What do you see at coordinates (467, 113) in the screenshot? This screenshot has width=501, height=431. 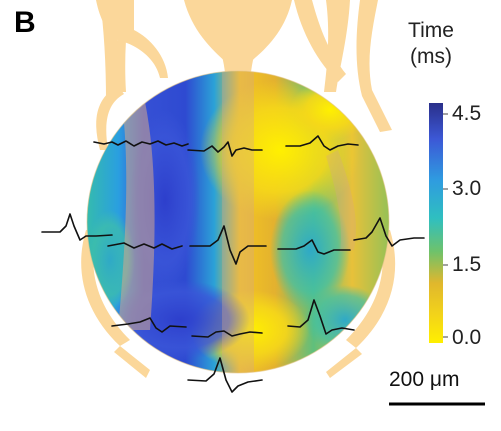 I see `colorbar-tick-label: 4.5` at bounding box center [467, 113].